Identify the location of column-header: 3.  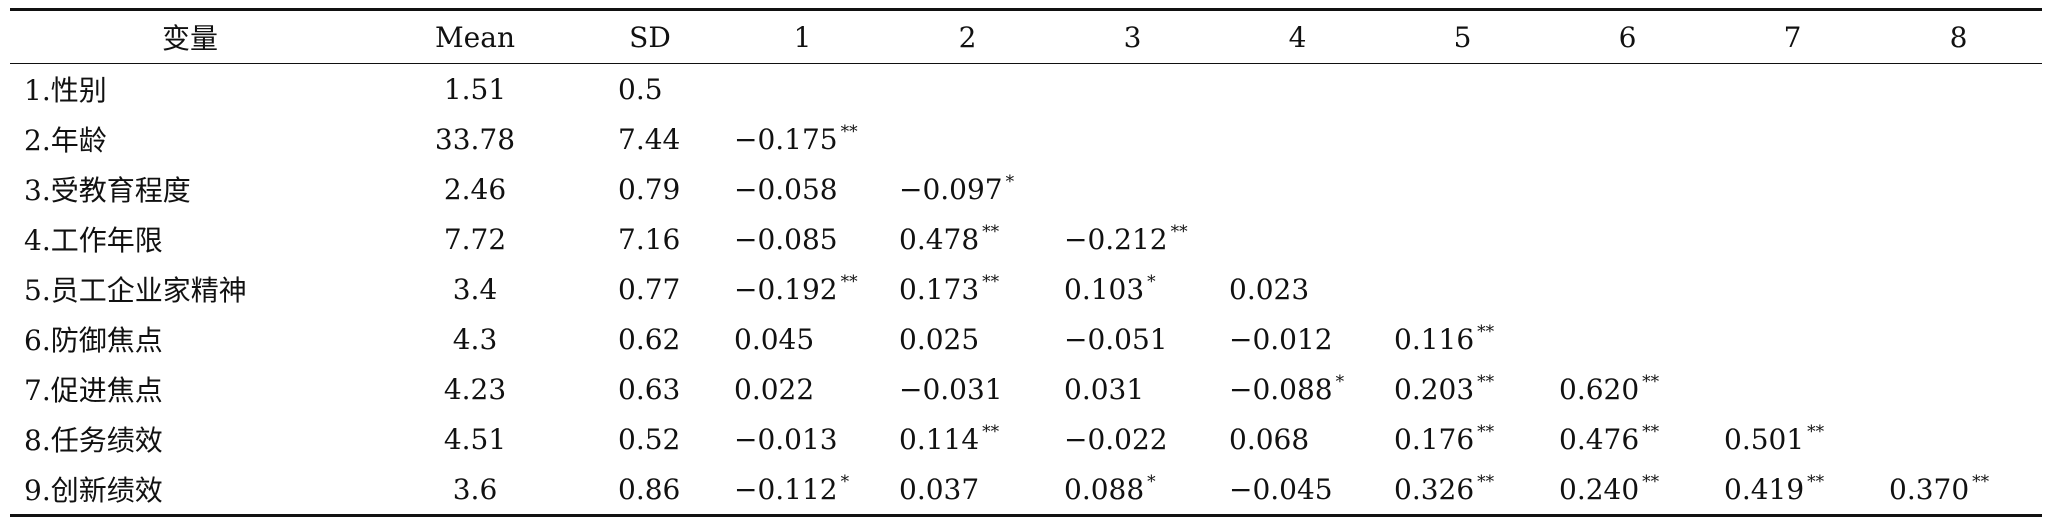
(1132, 37).